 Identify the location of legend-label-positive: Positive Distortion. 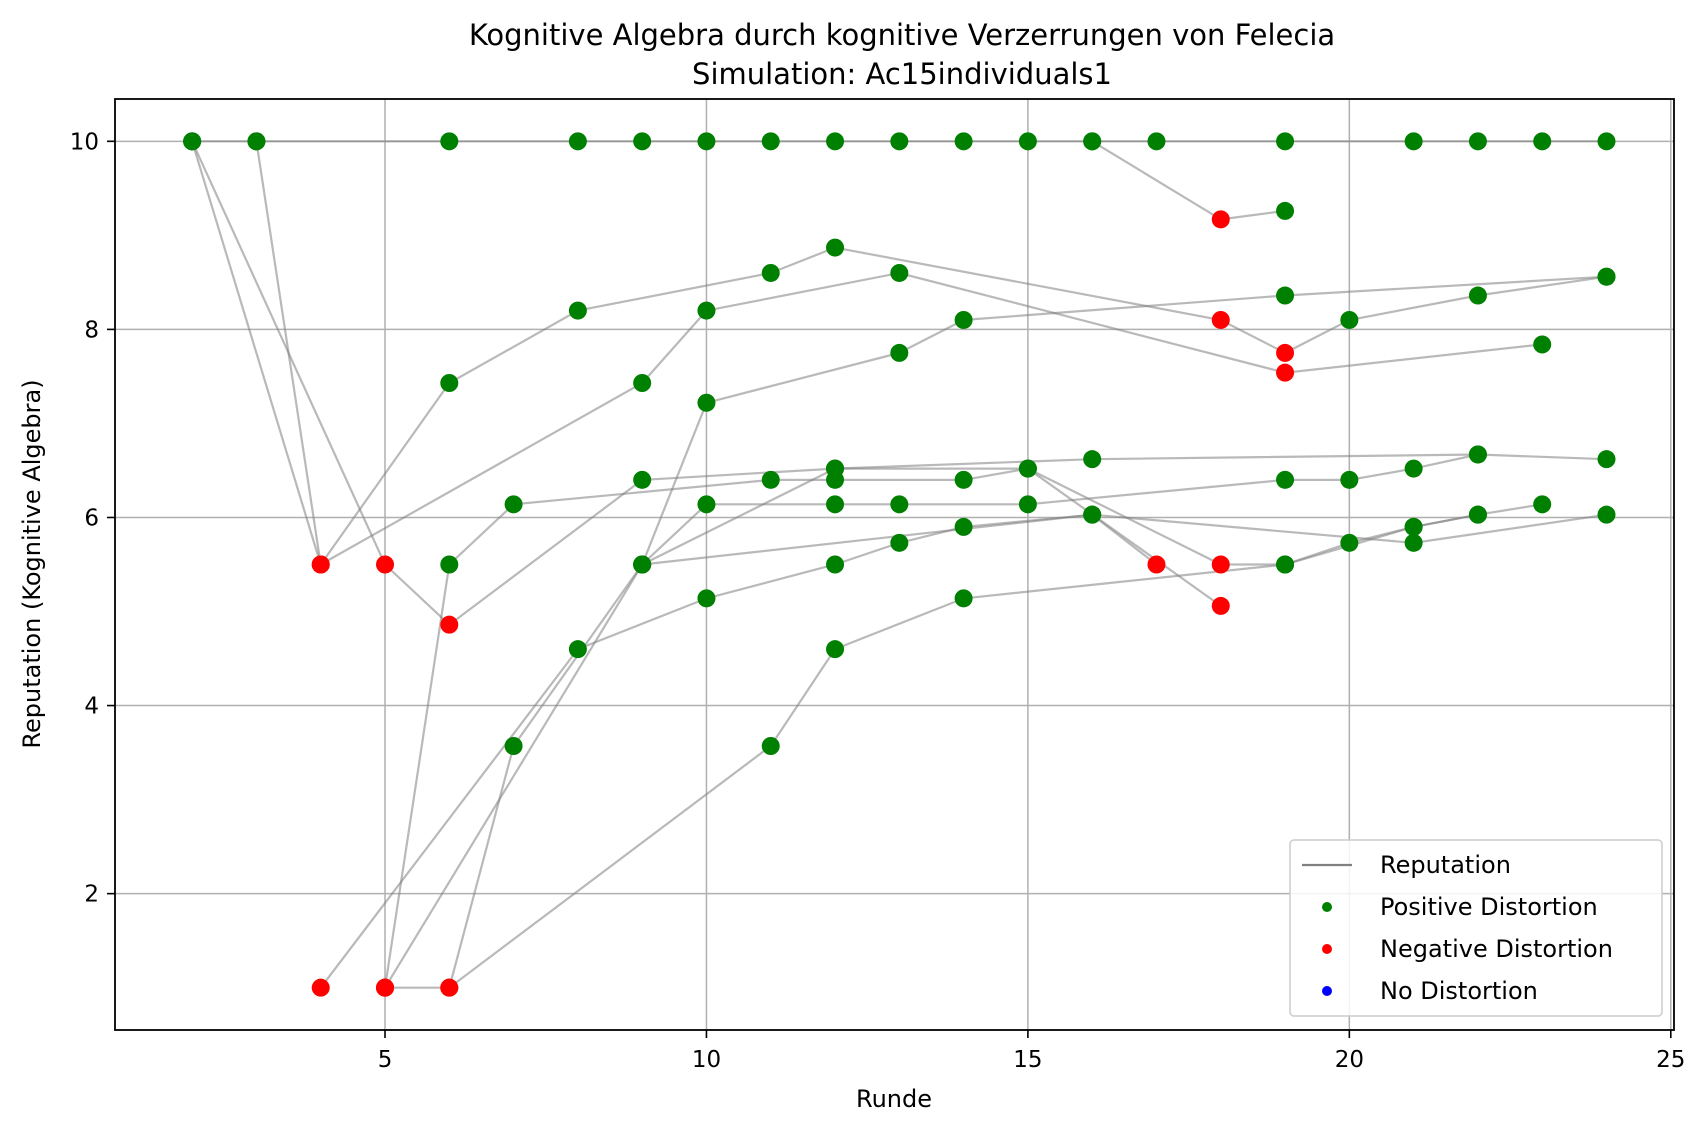
(1489, 907).